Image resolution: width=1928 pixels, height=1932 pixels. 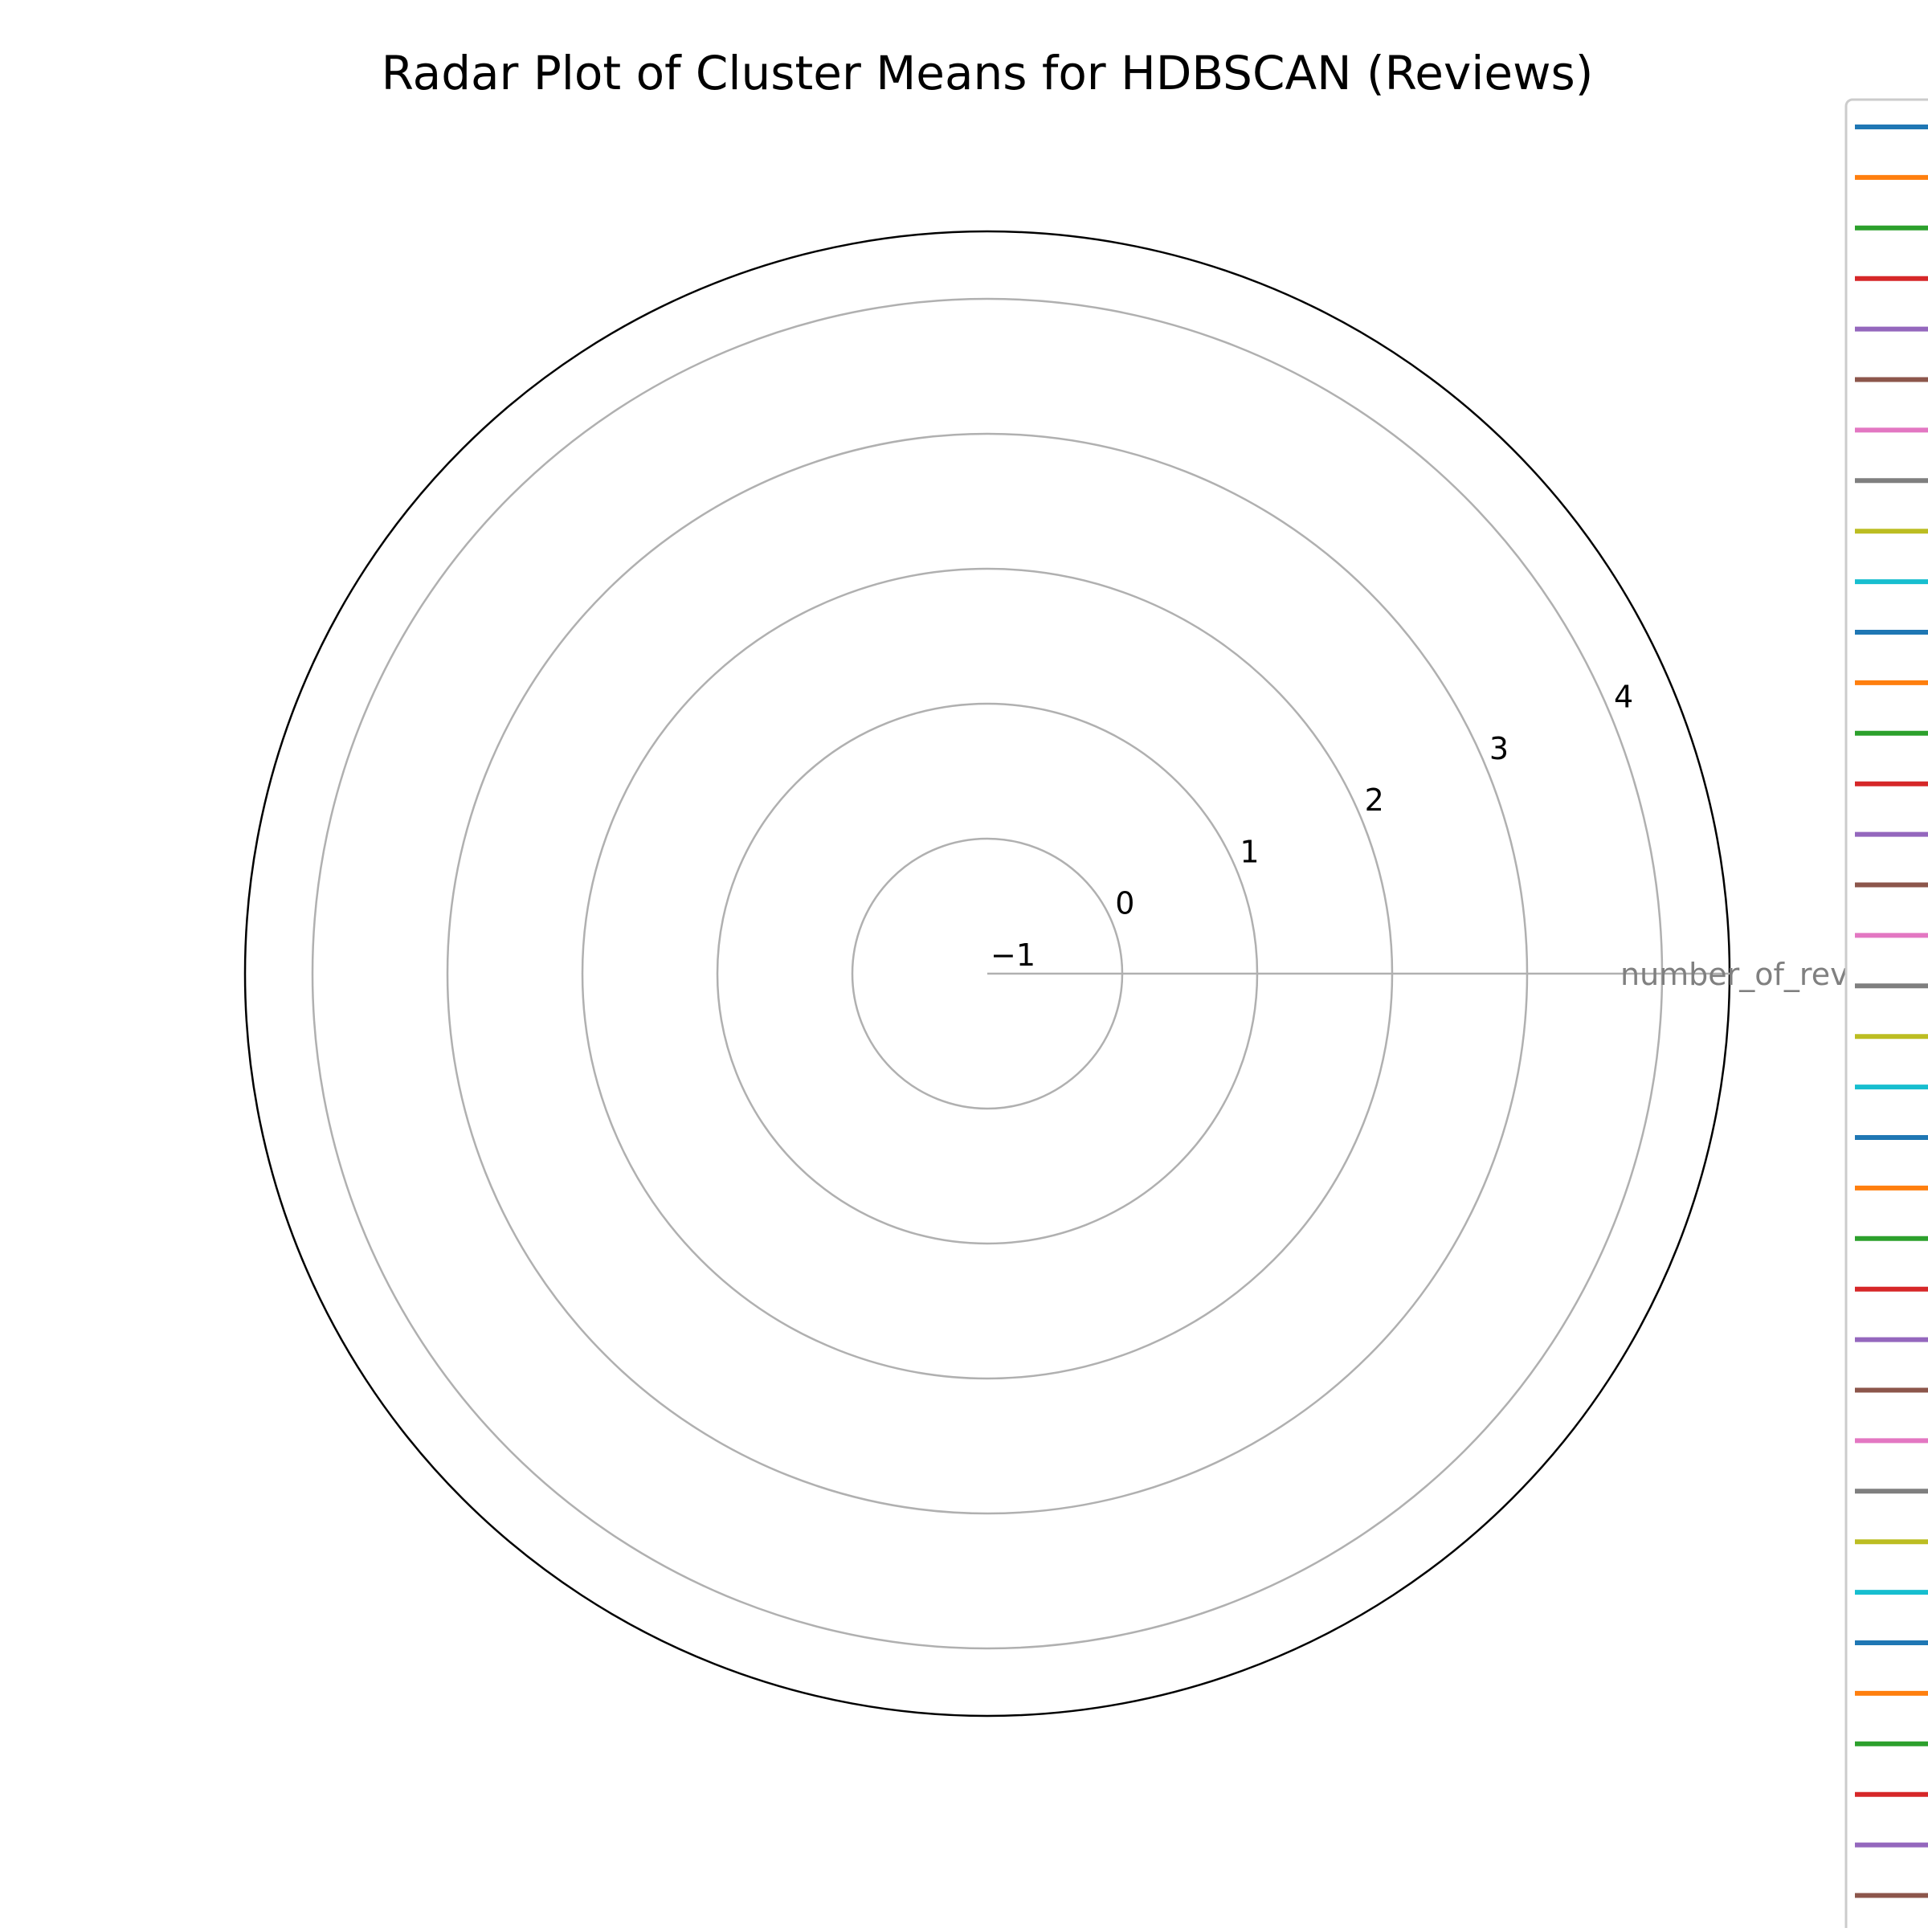 What do you see at coordinates (1451, 974) in the screenshot?
I see `axis-lines: number_of_reviews` at bounding box center [1451, 974].